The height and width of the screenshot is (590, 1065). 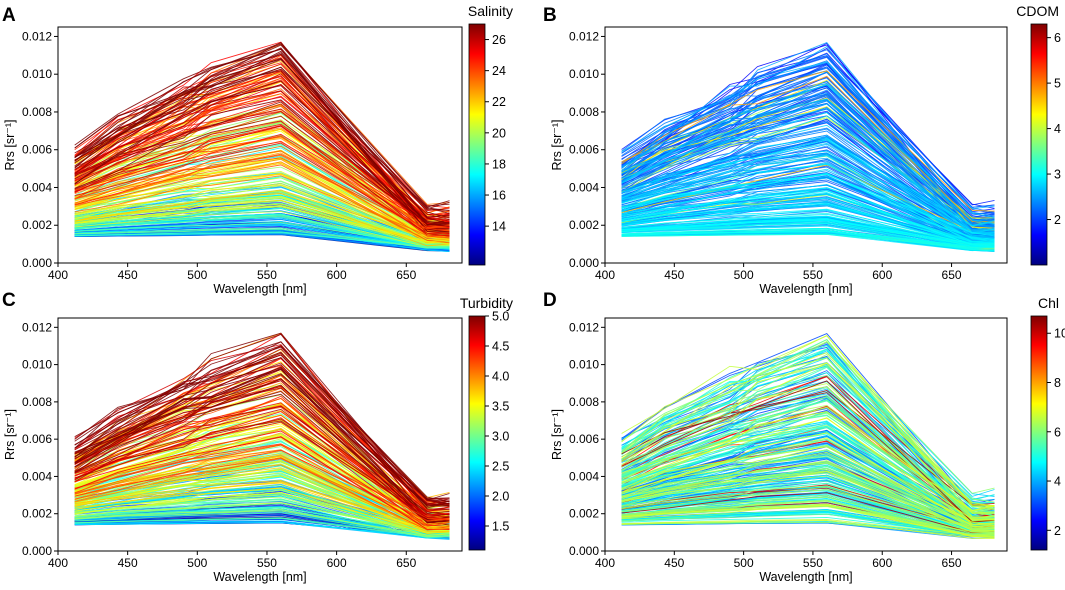 I want to click on x-tick-label: 550, so click(x=813, y=563).